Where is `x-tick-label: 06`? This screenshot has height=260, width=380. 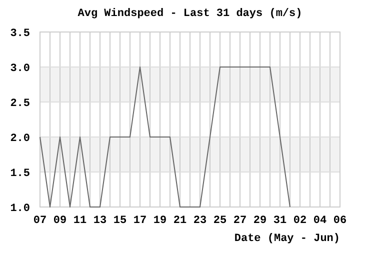 x-tick-label: 06 is located at coordinates (340, 221).